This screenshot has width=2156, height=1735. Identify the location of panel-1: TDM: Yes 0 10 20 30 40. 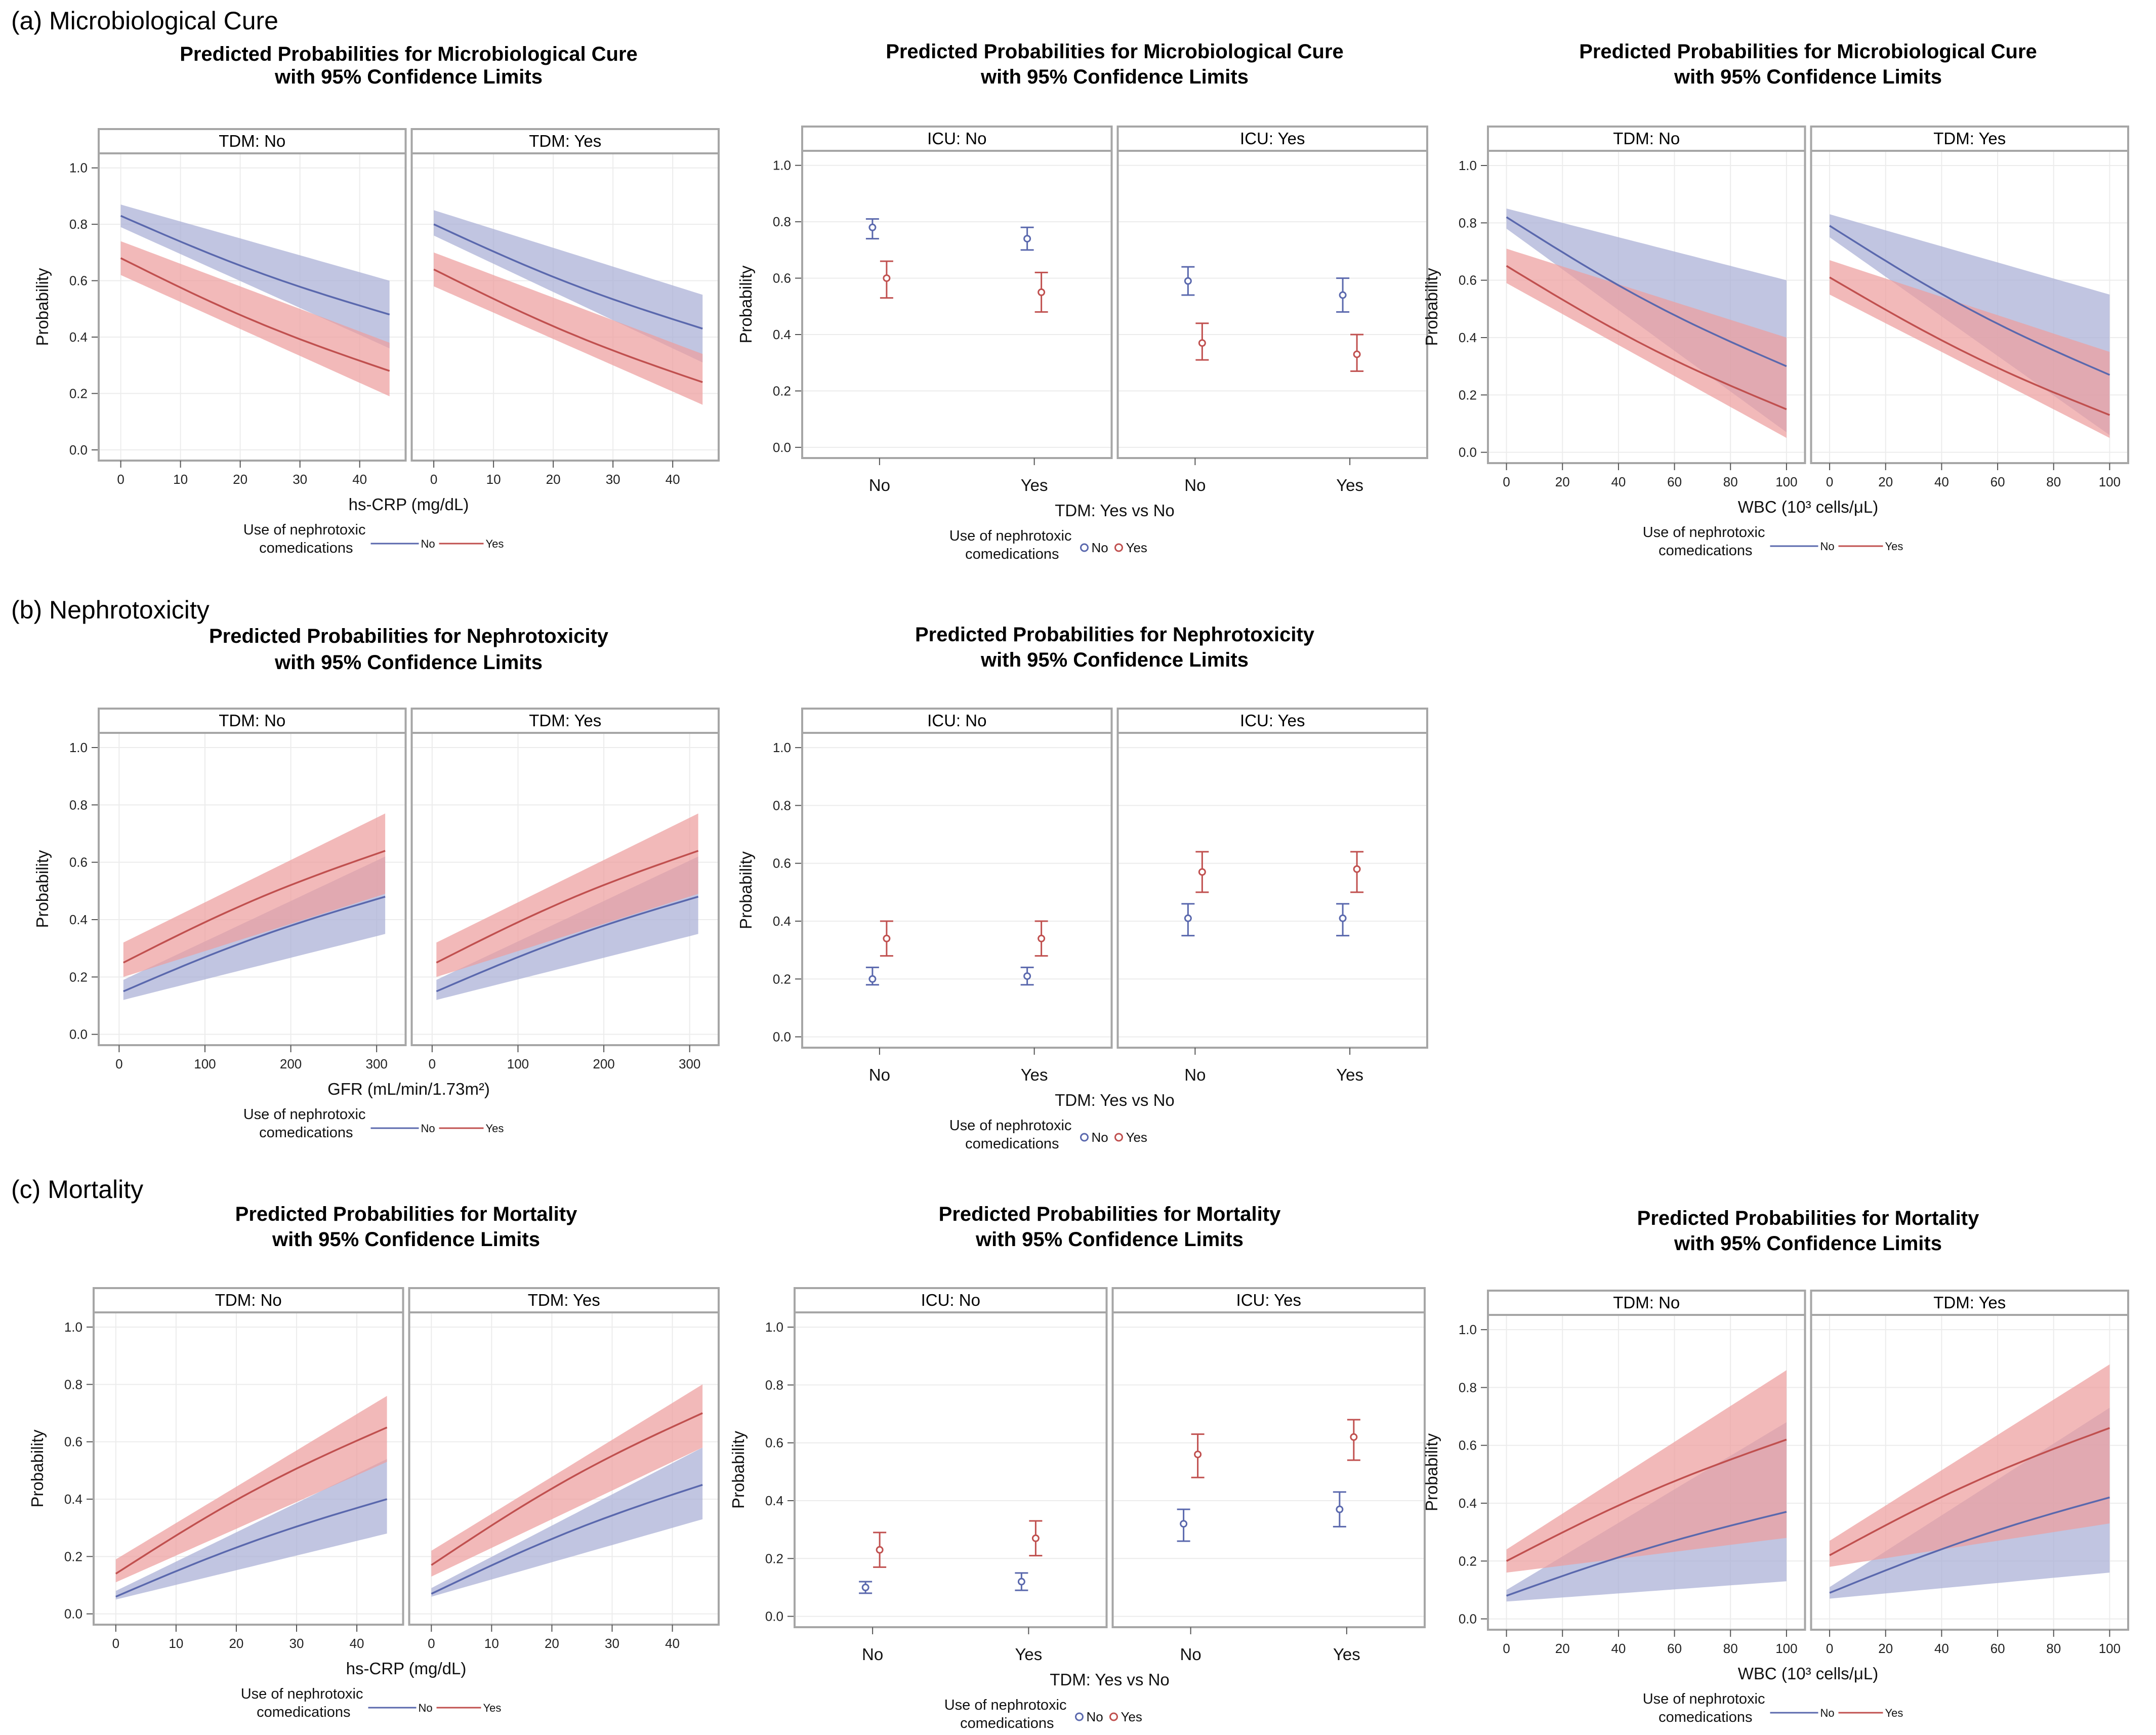
(564, 1469).